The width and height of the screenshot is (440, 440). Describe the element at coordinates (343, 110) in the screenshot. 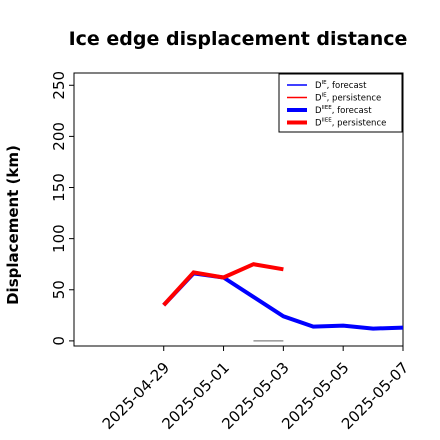

I see `legend-label: DIIEE, forecast` at that location.